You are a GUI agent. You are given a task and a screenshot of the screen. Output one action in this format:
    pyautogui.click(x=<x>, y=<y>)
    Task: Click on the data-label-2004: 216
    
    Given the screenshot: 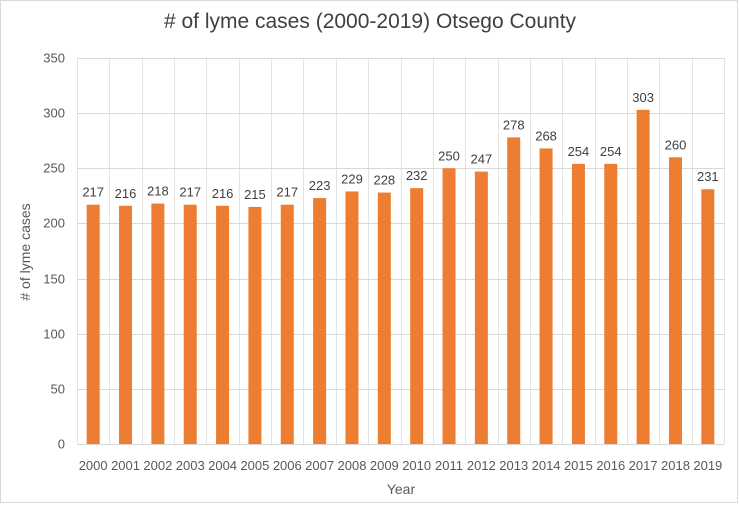 What is the action you would take?
    pyautogui.click(x=223, y=193)
    